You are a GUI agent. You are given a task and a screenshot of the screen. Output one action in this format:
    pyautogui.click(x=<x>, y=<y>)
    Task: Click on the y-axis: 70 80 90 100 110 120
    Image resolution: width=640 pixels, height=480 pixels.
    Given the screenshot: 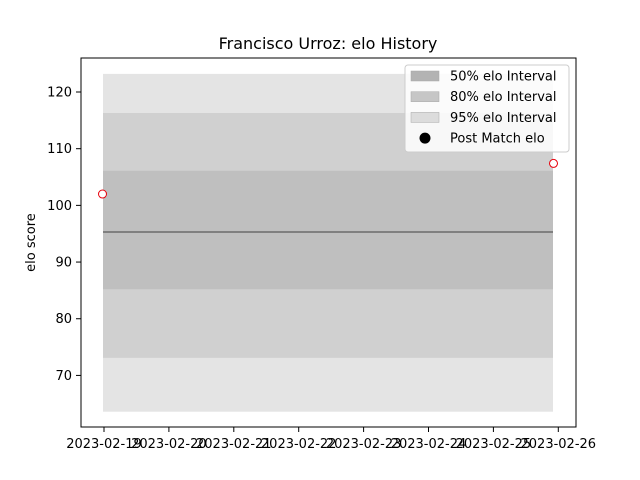 What is the action you would take?
    pyautogui.click(x=64, y=235)
    